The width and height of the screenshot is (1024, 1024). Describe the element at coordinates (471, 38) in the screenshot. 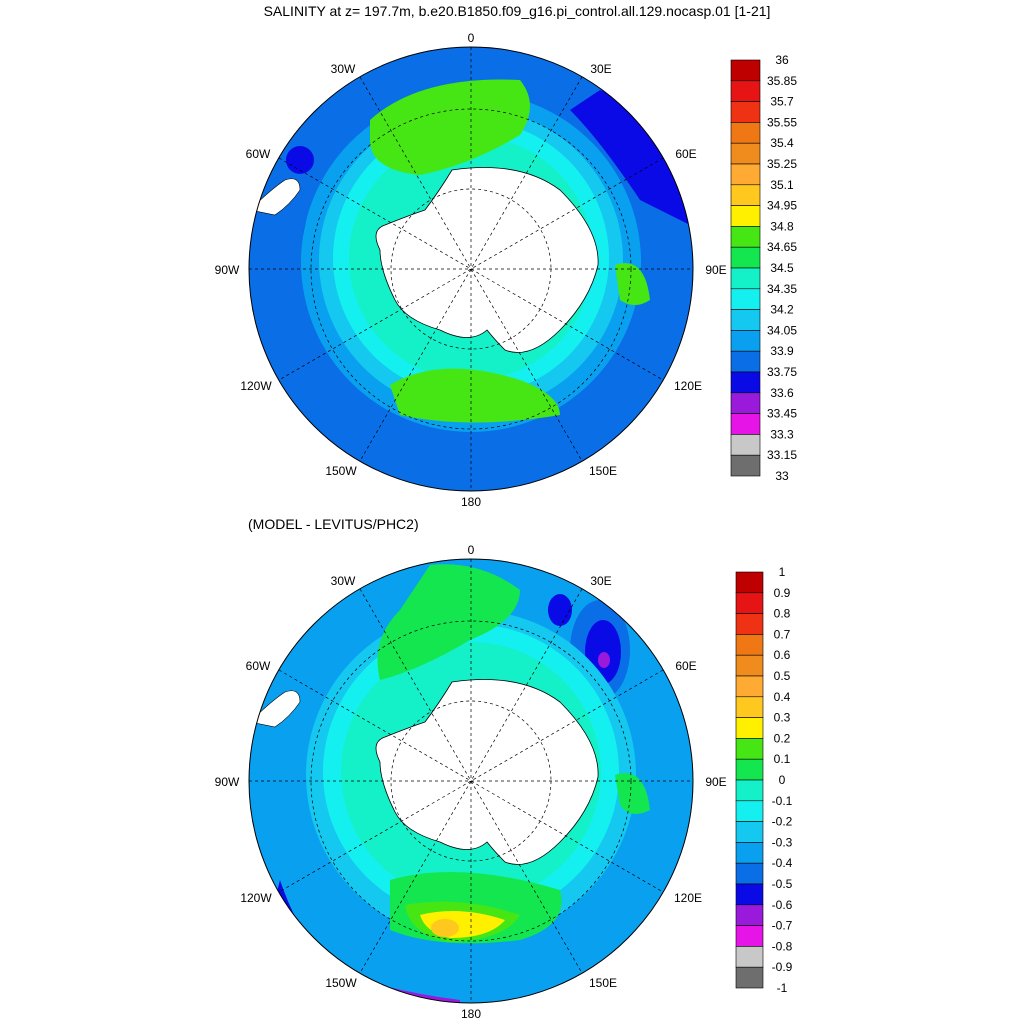

I see `top-lon-label: 0` at that location.